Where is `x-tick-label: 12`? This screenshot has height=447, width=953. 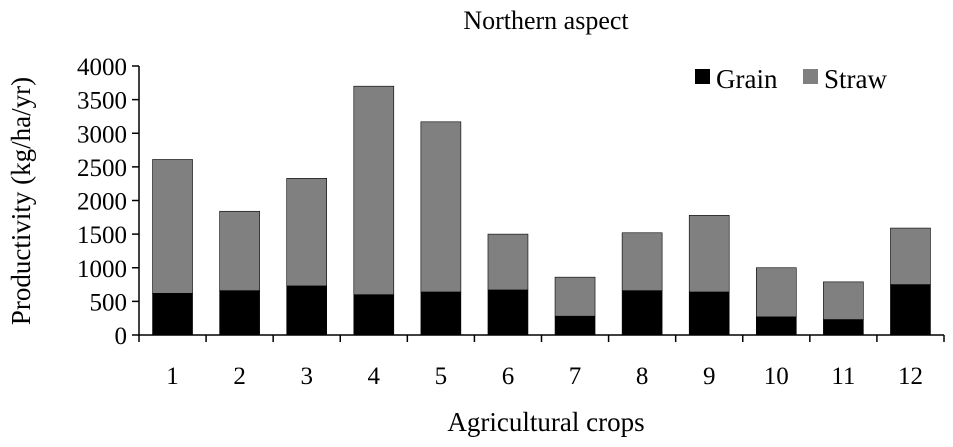
x-tick-label: 12 is located at coordinates (910, 376).